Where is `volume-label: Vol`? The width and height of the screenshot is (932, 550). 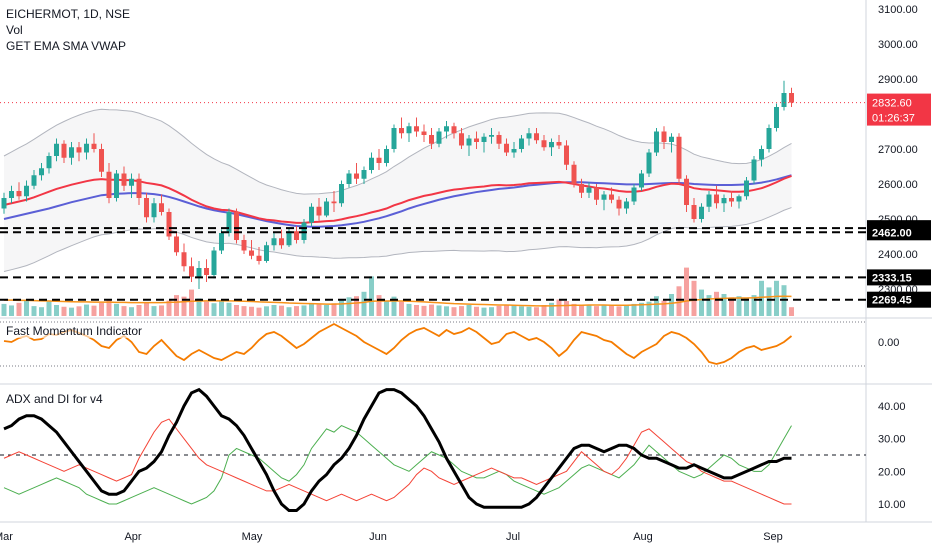
volume-label: Vol is located at coordinates (14, 30).